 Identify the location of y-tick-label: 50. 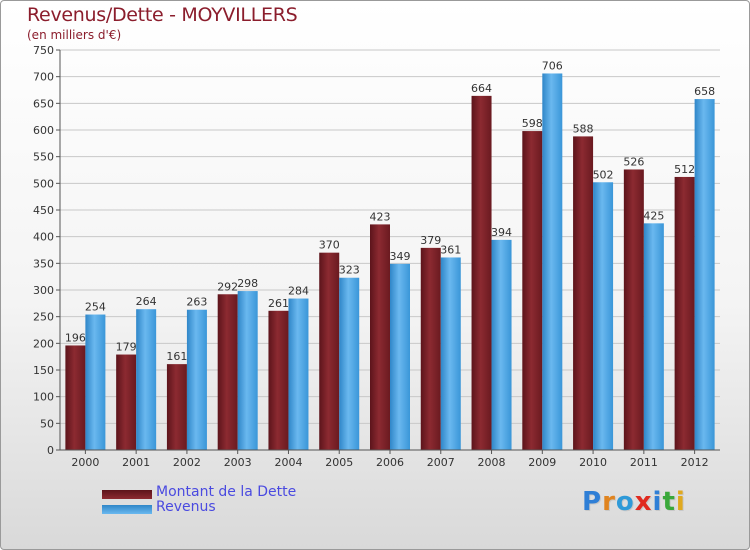
(47, 423).